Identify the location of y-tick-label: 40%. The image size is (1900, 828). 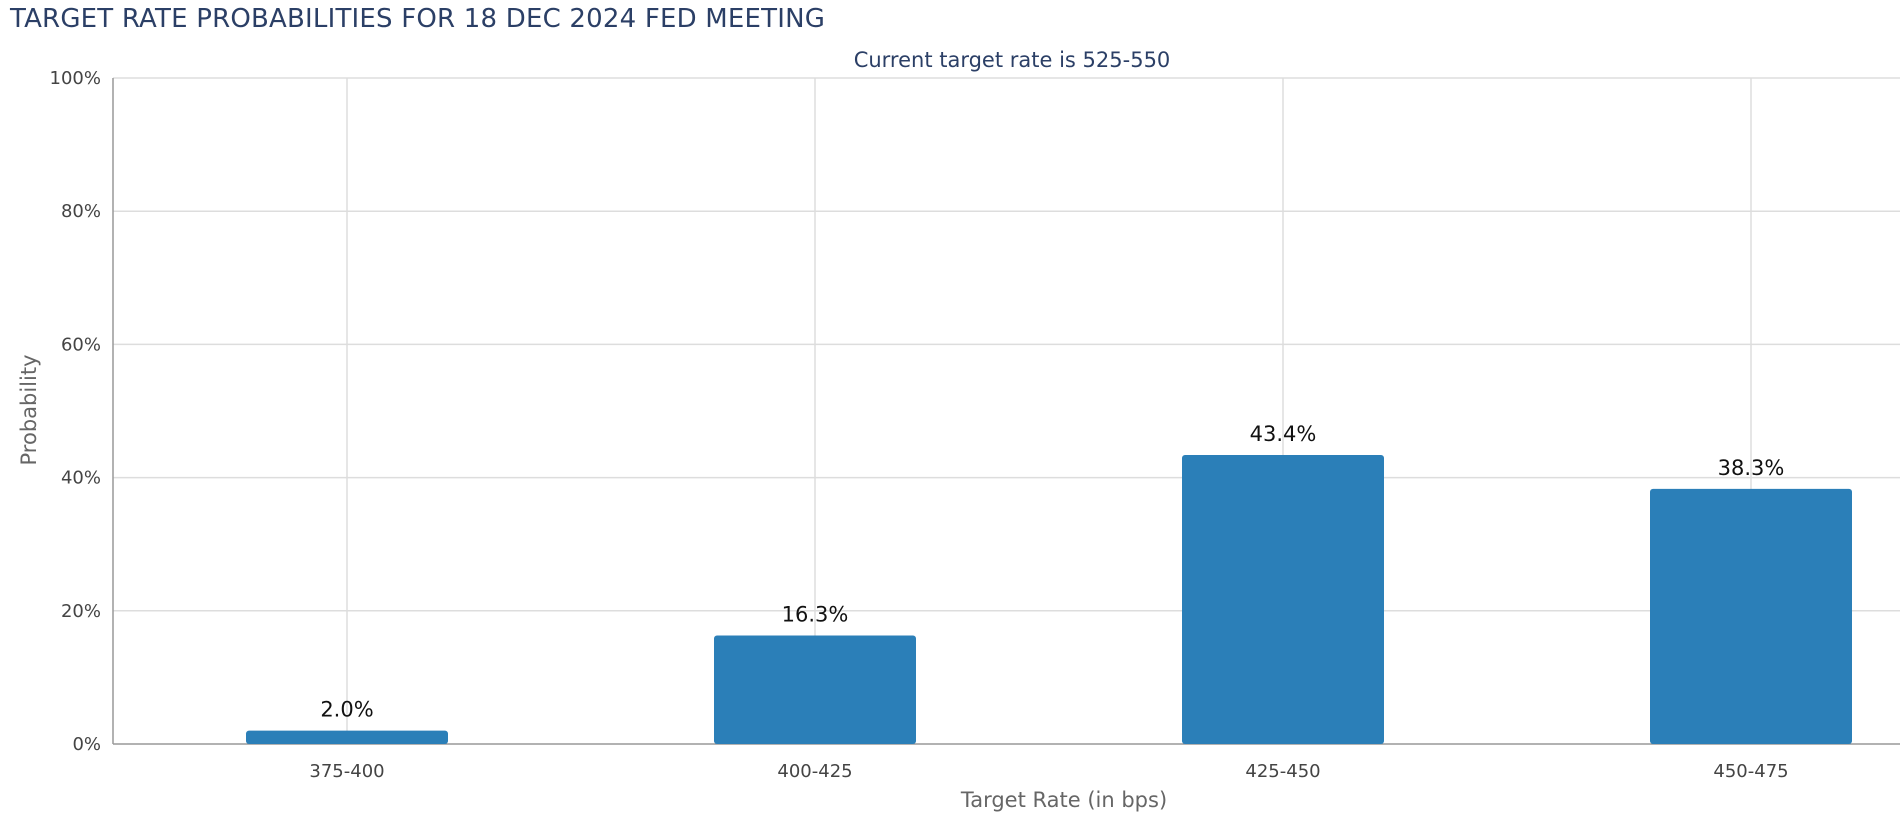
(81, 478).